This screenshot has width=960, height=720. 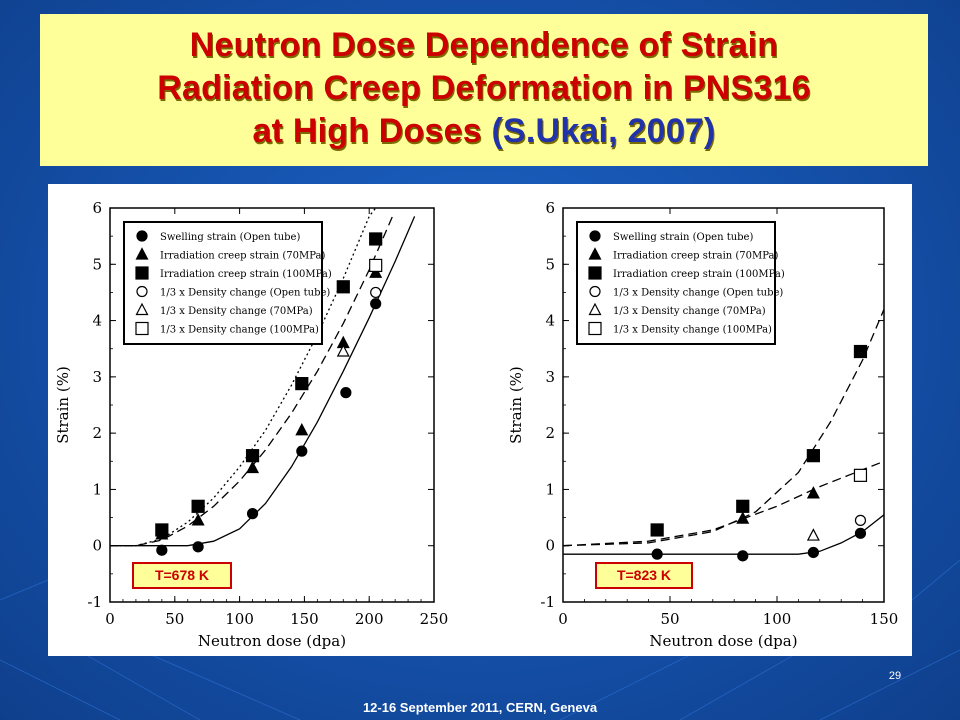 What do you see at coordinates (603, 131) in the screenshot?
I see `title-citation: (S.Ukai, 2007)` at bounding box center [603, 131].